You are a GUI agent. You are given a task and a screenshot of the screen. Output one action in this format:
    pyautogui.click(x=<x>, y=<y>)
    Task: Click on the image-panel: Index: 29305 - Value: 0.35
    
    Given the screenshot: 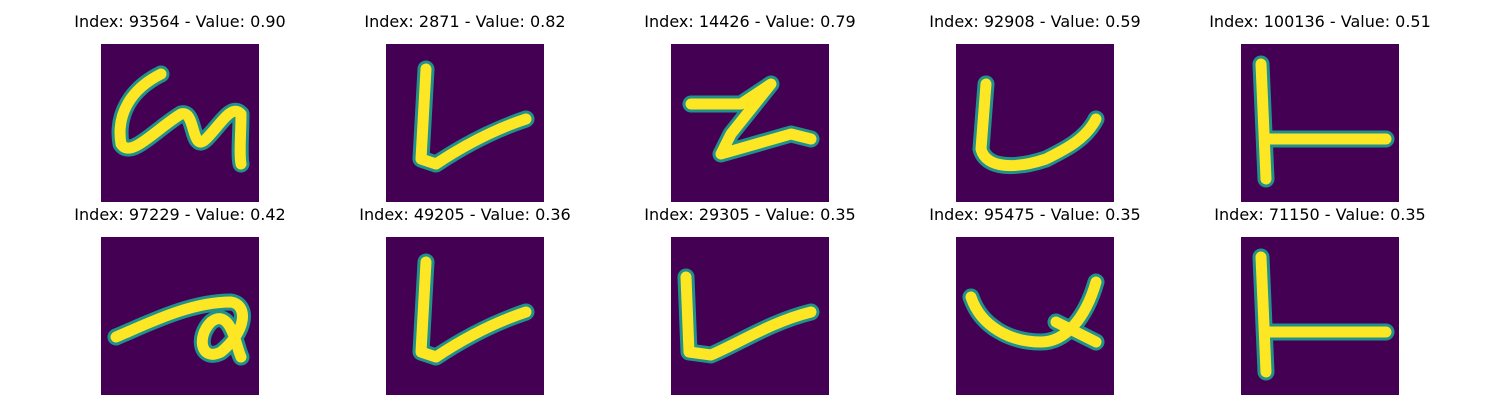 What is the action you would take?
    pyautogui.click(x=750, y=299)
    